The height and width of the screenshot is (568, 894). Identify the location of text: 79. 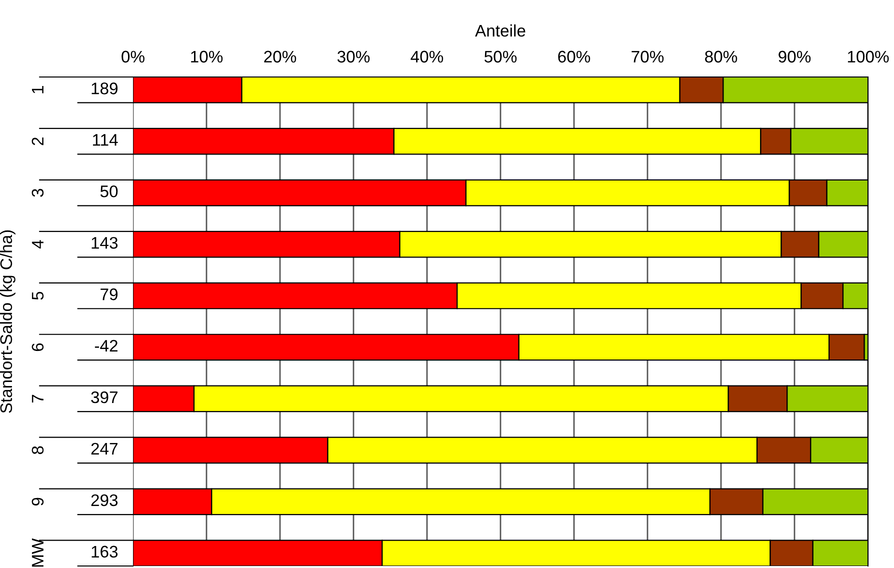
(109, 294).